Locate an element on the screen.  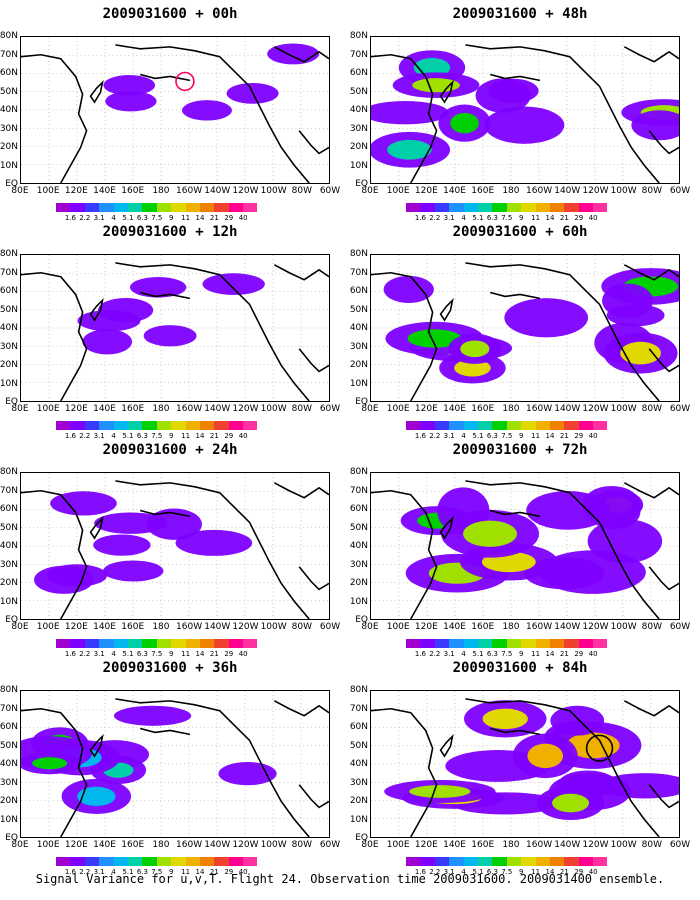
colorbar-label: 6.3 is located at coordinates (492, 872).